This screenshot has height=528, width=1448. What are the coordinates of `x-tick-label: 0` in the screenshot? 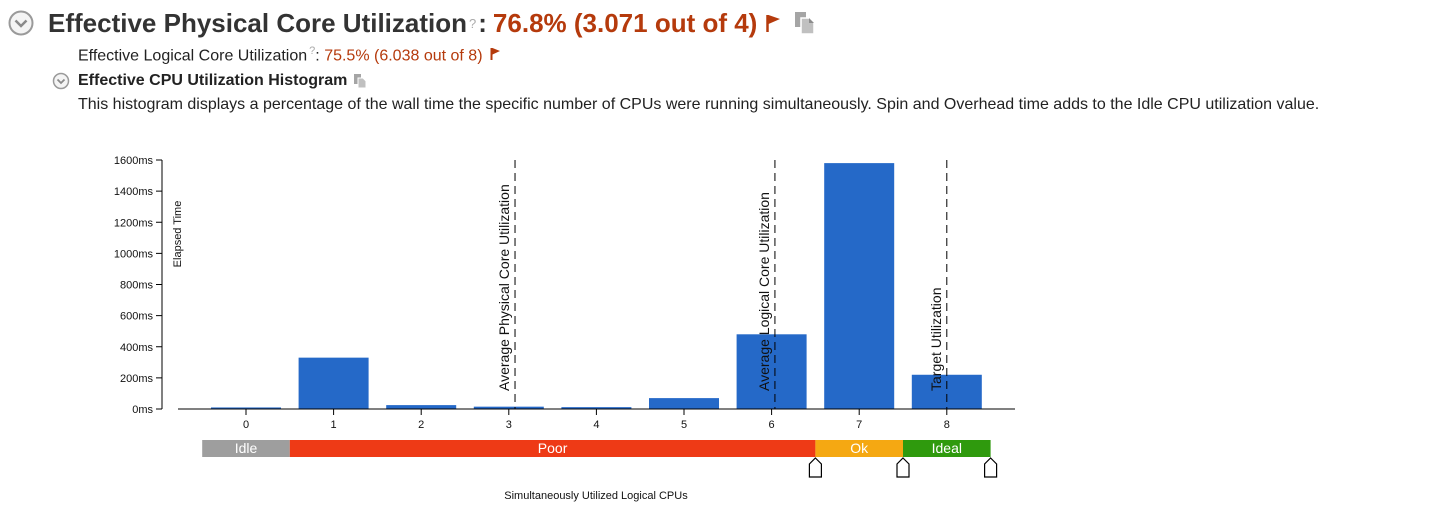 It's located at (246, 425).